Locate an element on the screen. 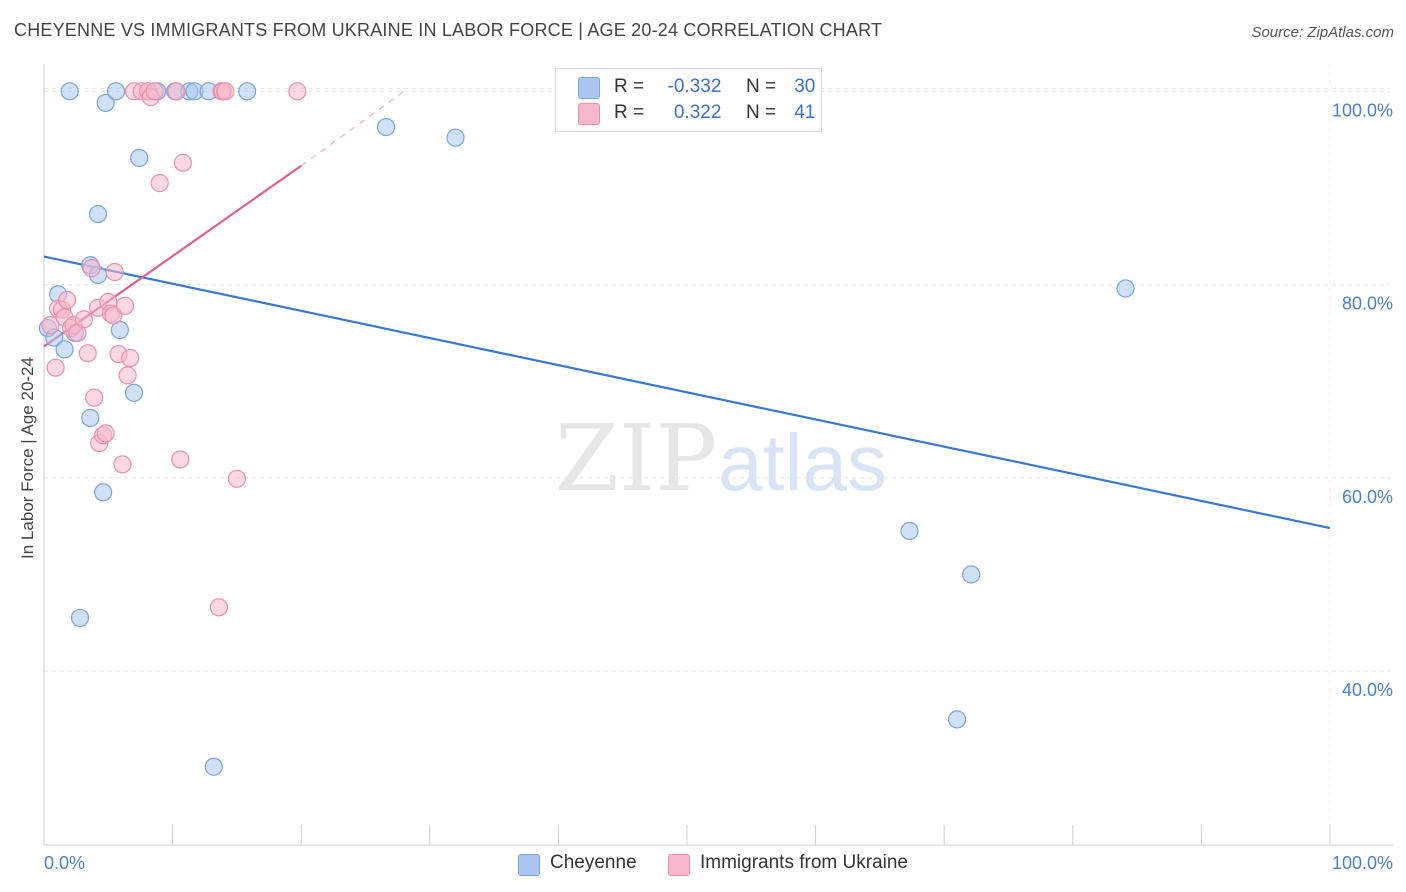 This screenshot has width=1406, height=892. y-tick-label: 60.0% is located at coordinates (1367, 497).